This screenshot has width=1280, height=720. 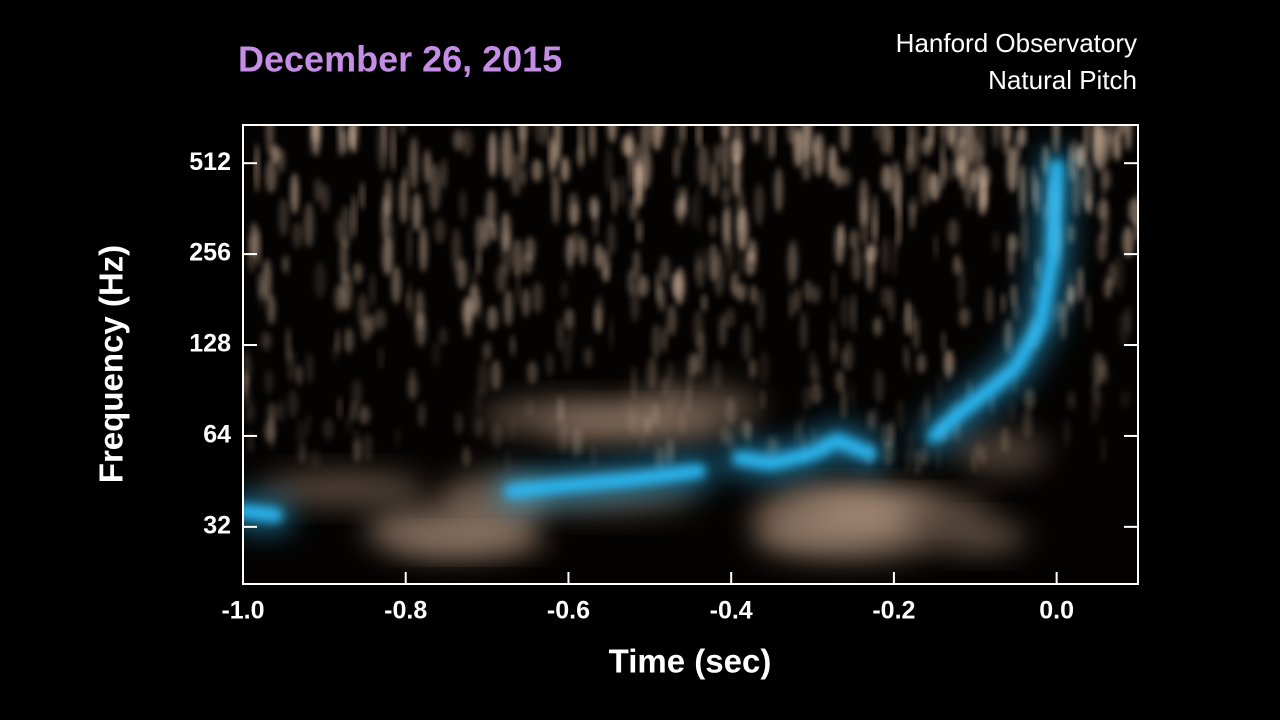 What do you see at coordinates (210, 162) in the screenshot?
I see `y-tick-label: 512` at bounding box center [210, 162].